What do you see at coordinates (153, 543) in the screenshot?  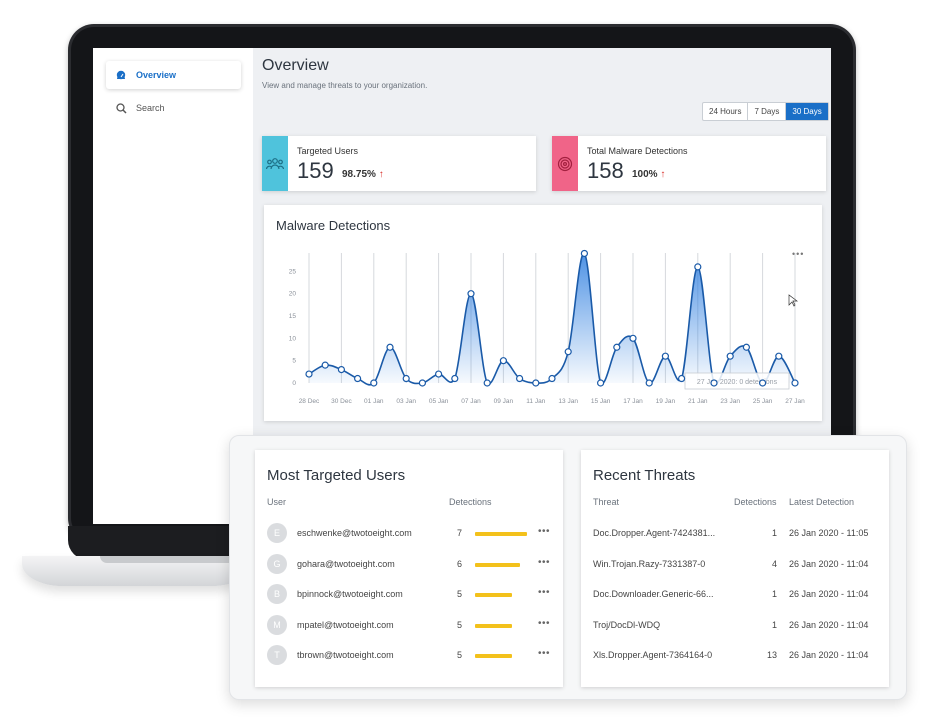 I see `laptop-chin` at bounding box center [153, 543].